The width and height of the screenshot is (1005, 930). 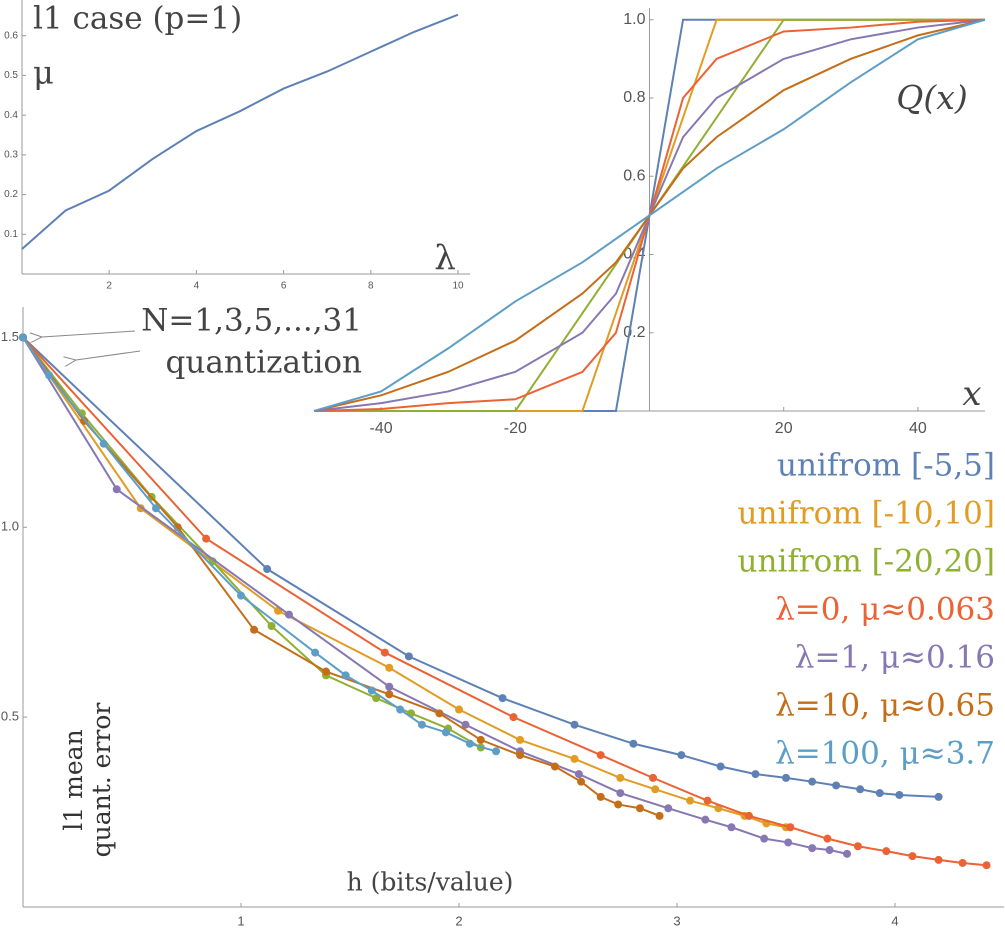 I want to click on legend-entry: unifrom [-5,5], so click(x=886, y=466).